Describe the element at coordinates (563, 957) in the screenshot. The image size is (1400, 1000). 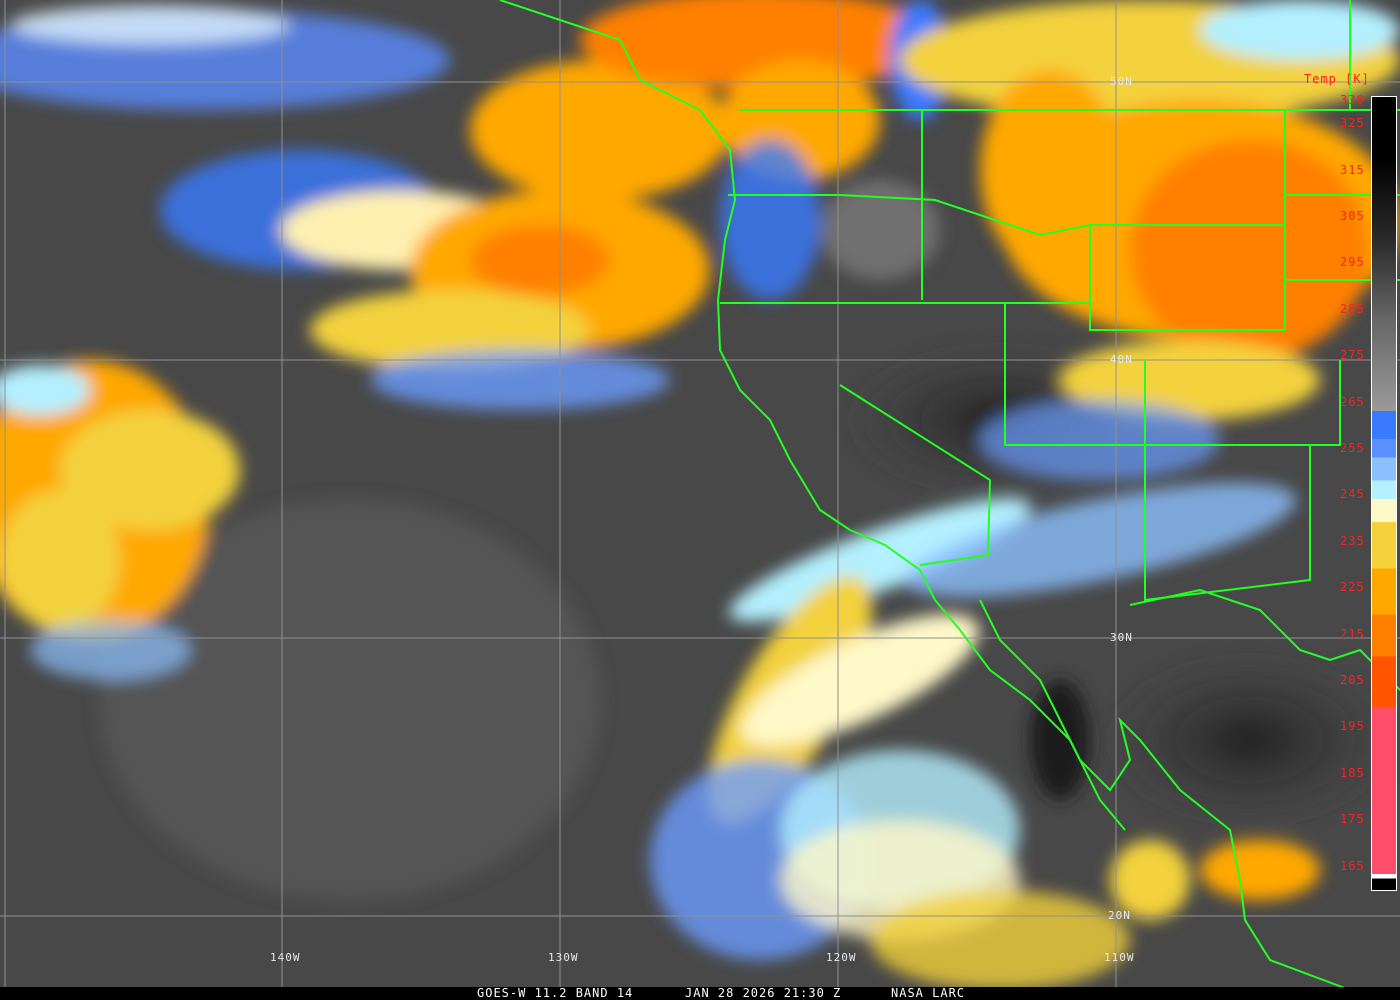
I see `lon-label-130w: 130W` at that location.